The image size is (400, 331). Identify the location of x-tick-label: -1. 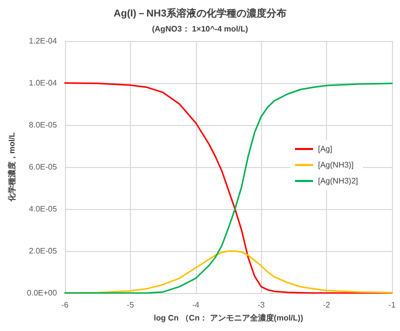
(392, 305).